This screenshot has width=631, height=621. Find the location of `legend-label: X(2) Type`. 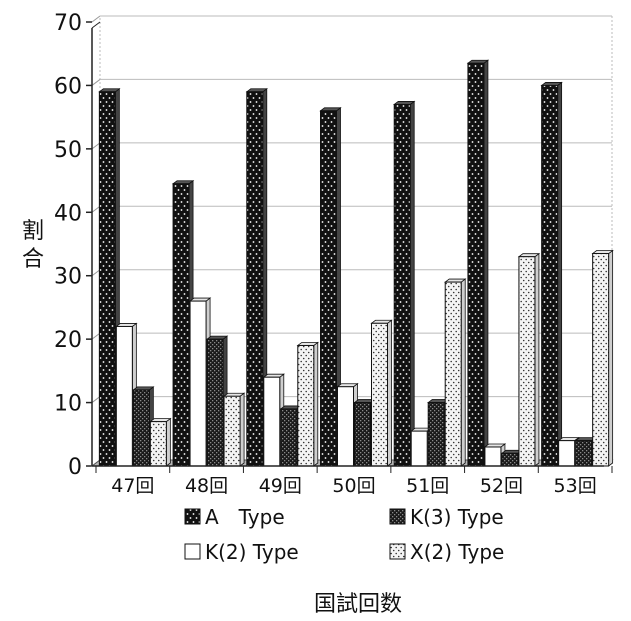

legend-label: X(2) Type is located at coordinates (457, 552).